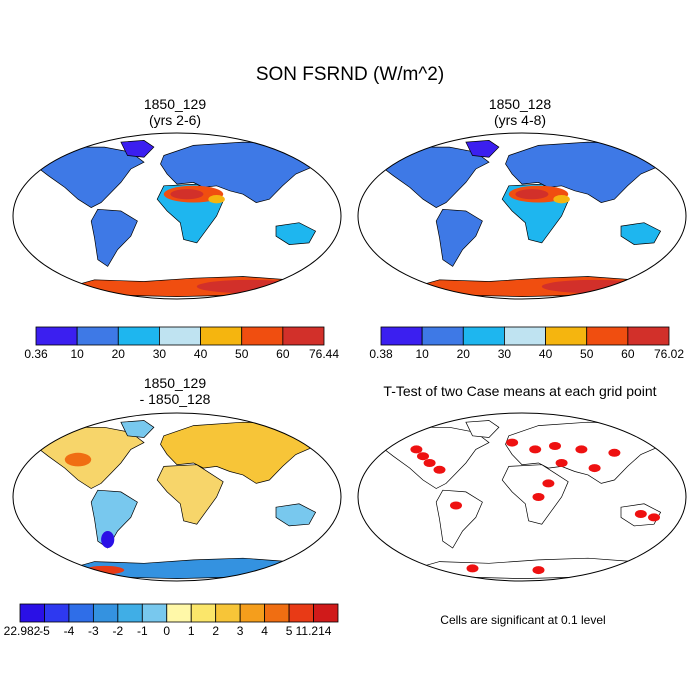 This screenshot has width=700, height=700. I want to click on colorbar-diff-label-7: 1, so click(191, 631).